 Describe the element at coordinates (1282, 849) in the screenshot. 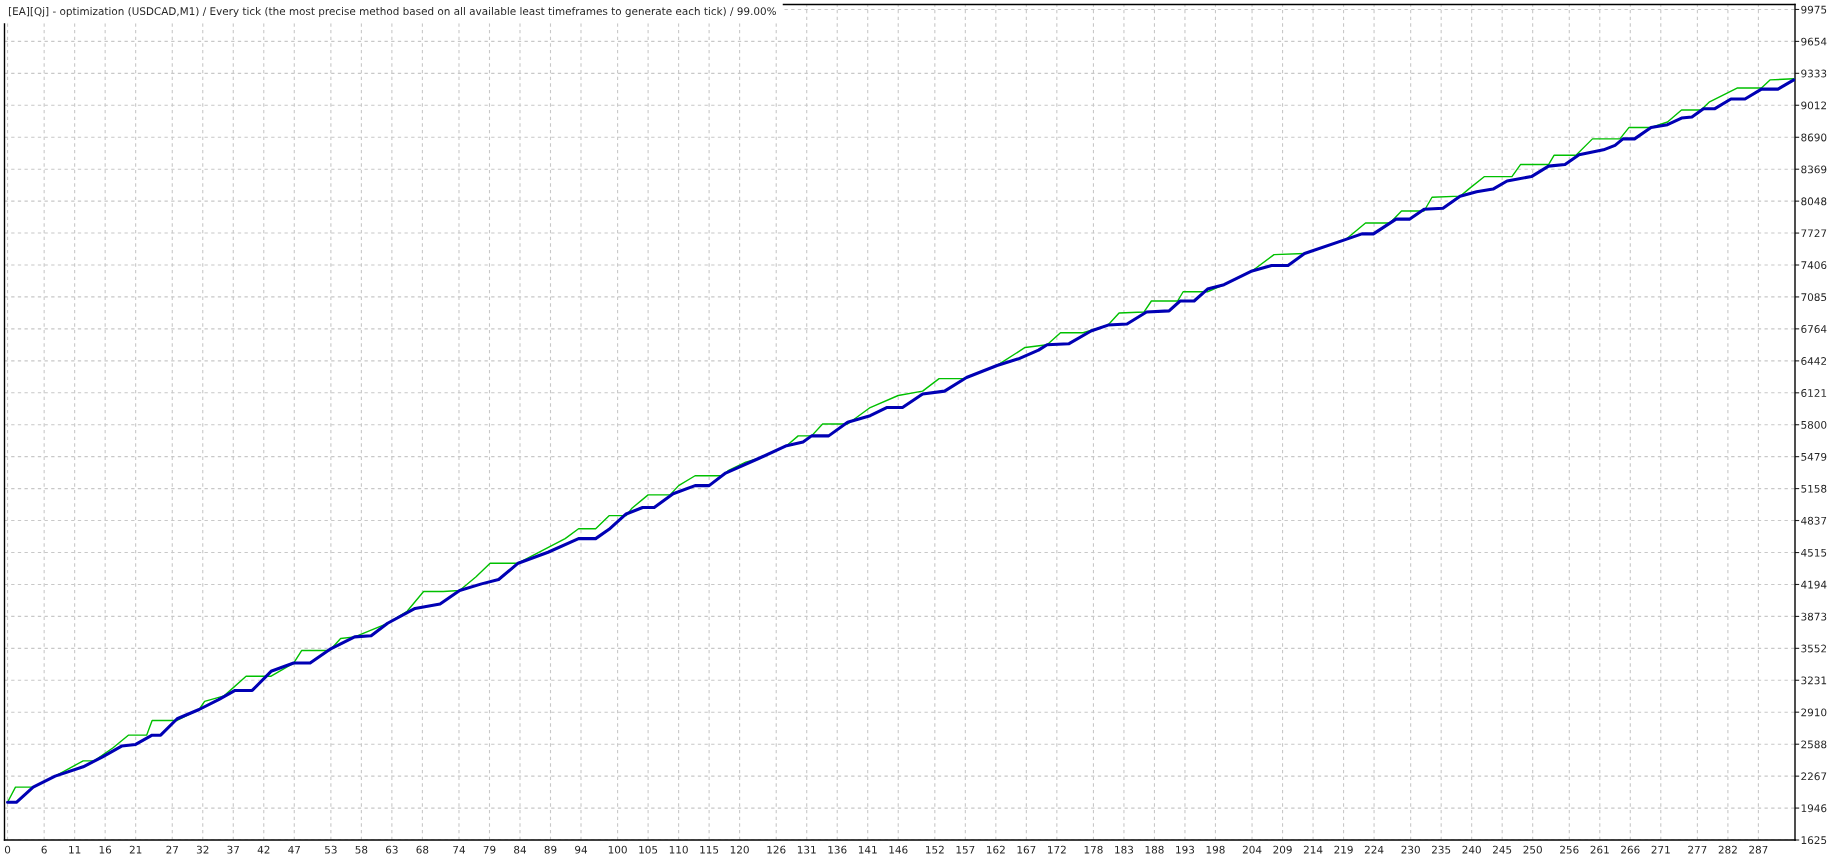

I see `x-tick-label: 209` at that location.